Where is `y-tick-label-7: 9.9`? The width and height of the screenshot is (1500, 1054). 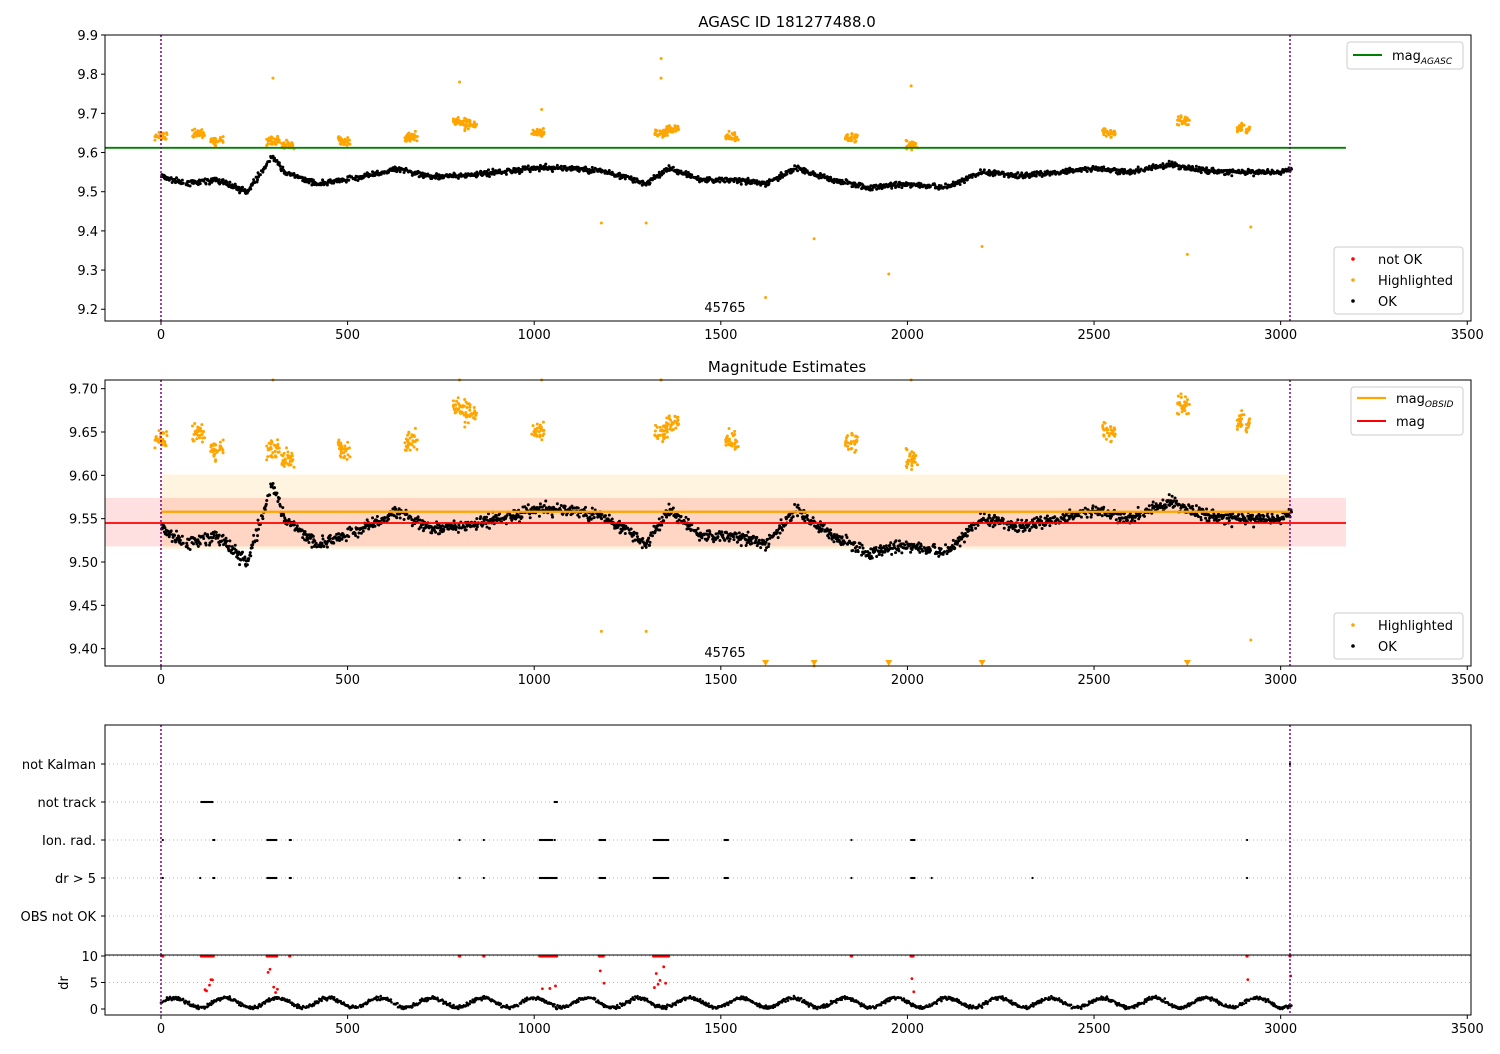 y-tick-label-7: 9.9 is located at coordinates (87, 36).